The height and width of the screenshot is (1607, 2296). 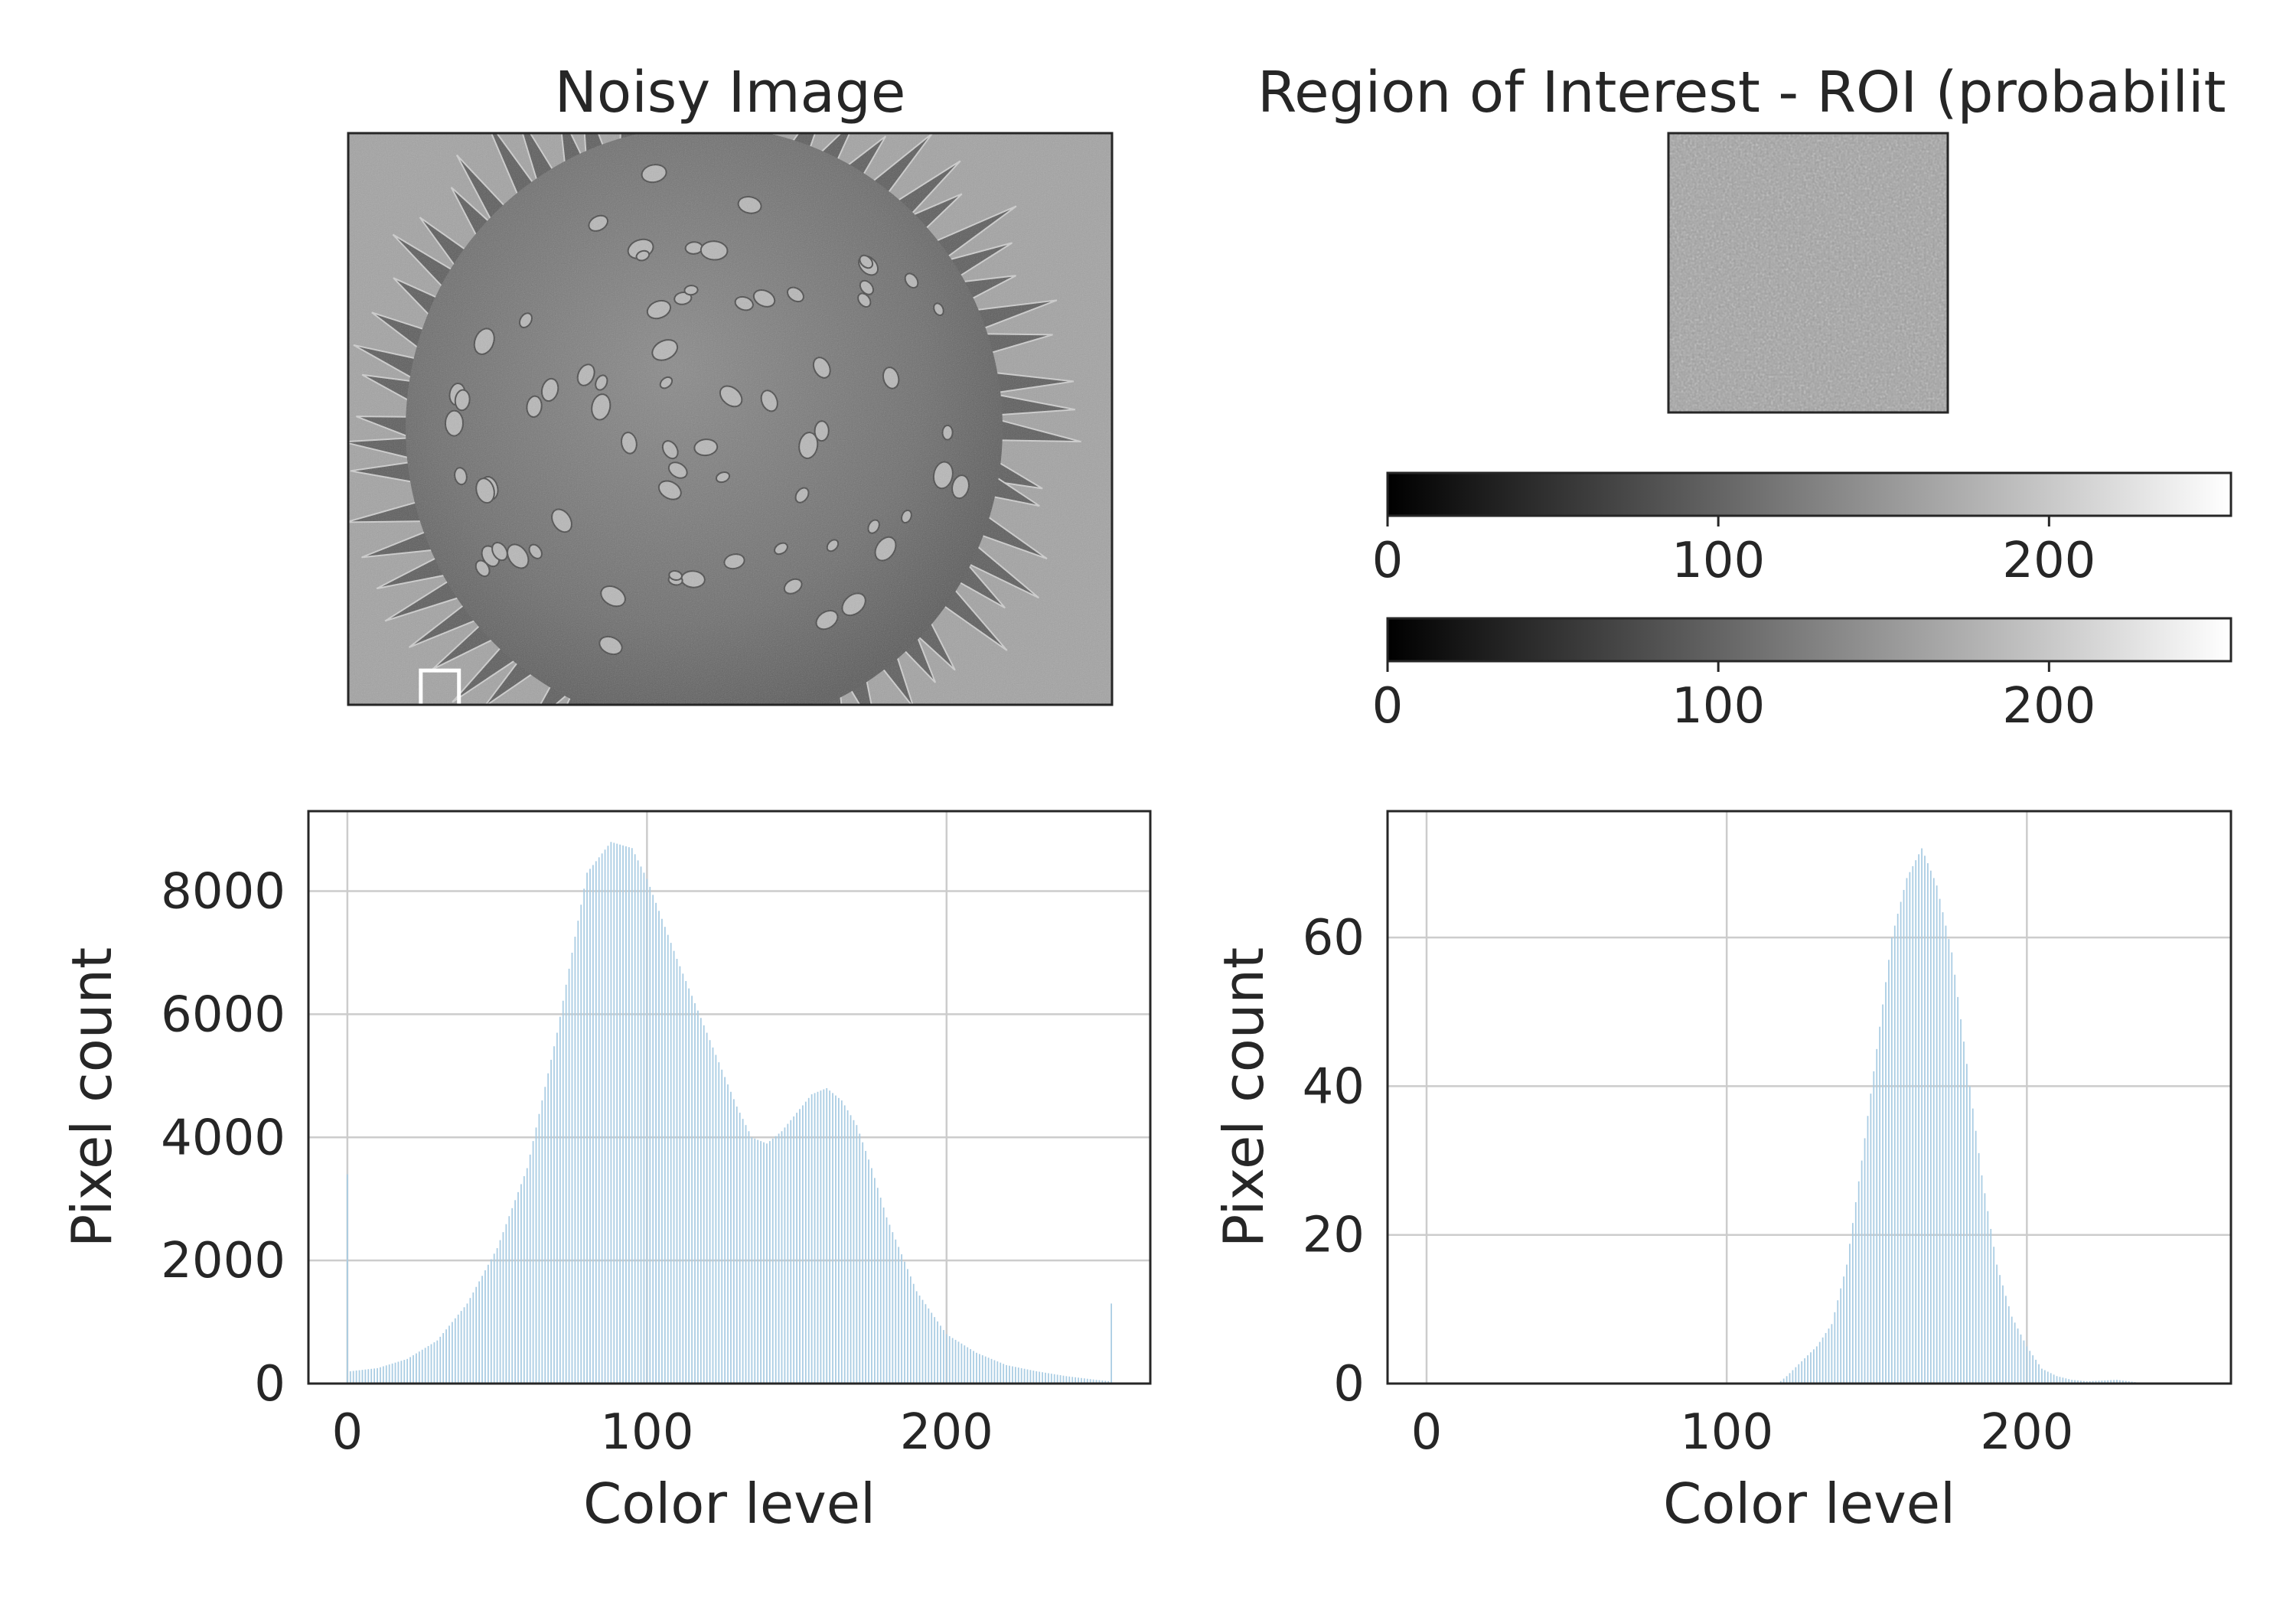 What do you see at coordinates (1726, 1432) in the screenshot?
I see `x-tick-label: 100` at bounding box center [1726, 1432].